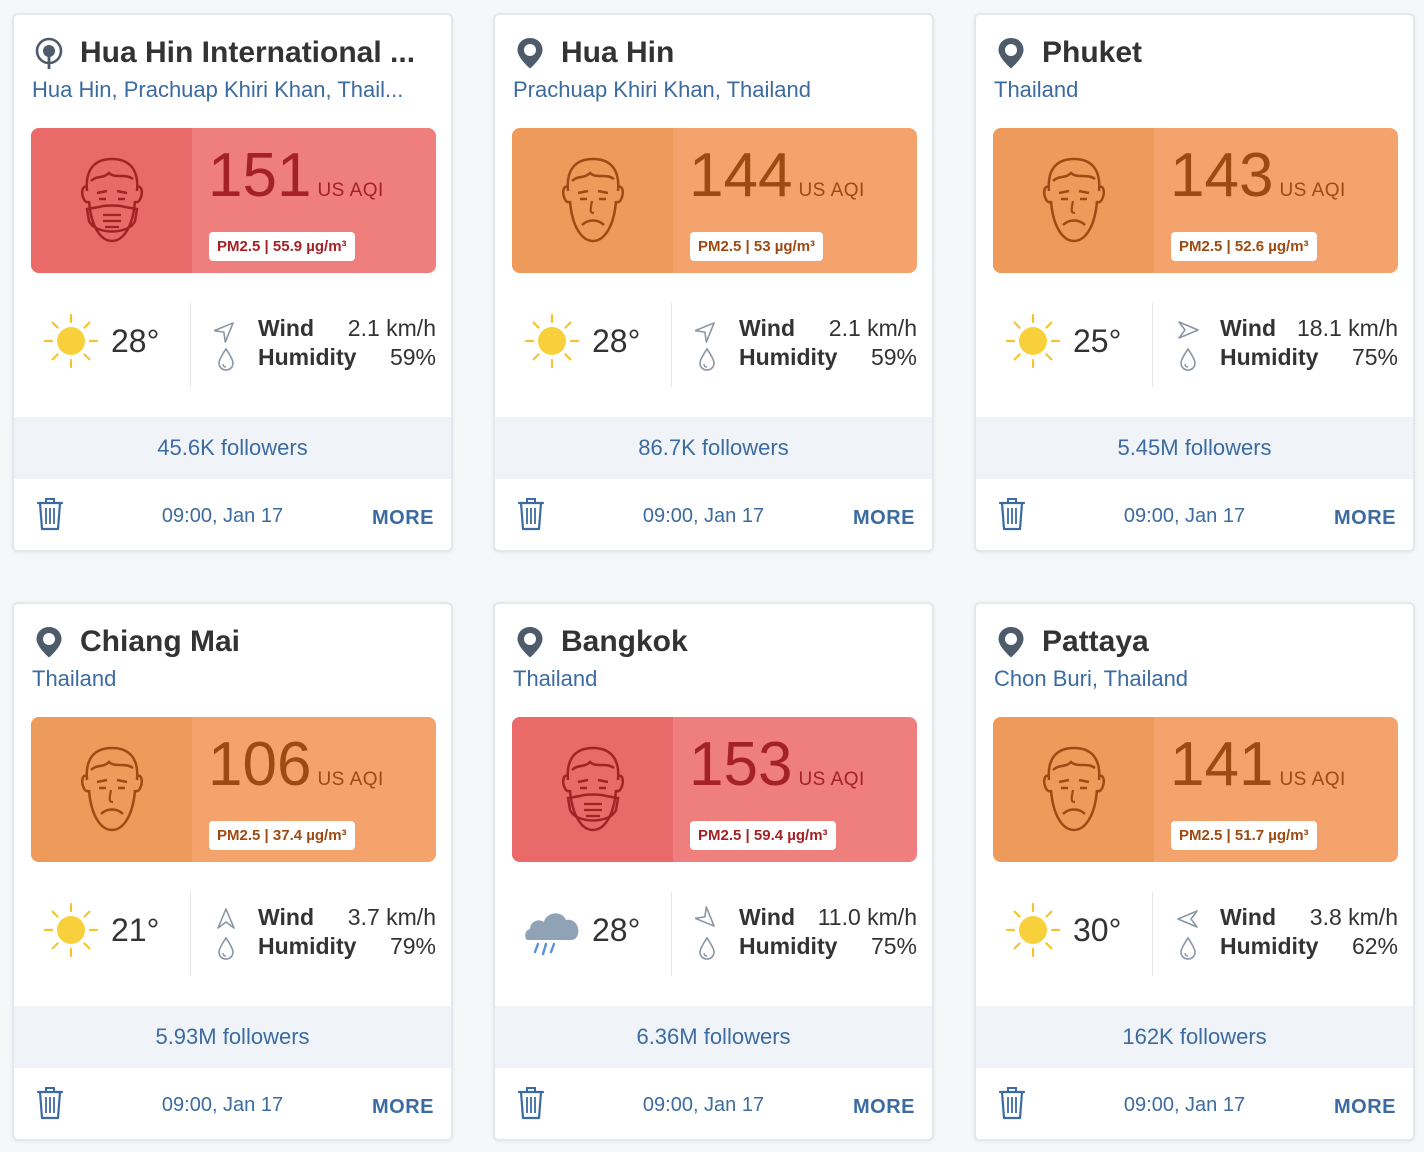 Image resolution: width=1424 pixels, height=1152 pixels. Describe the element at coordinates (714, 345) in the screenshot. I see `weather-row: 28° Wind 2.1 km/h Humidity 59%` at that location.